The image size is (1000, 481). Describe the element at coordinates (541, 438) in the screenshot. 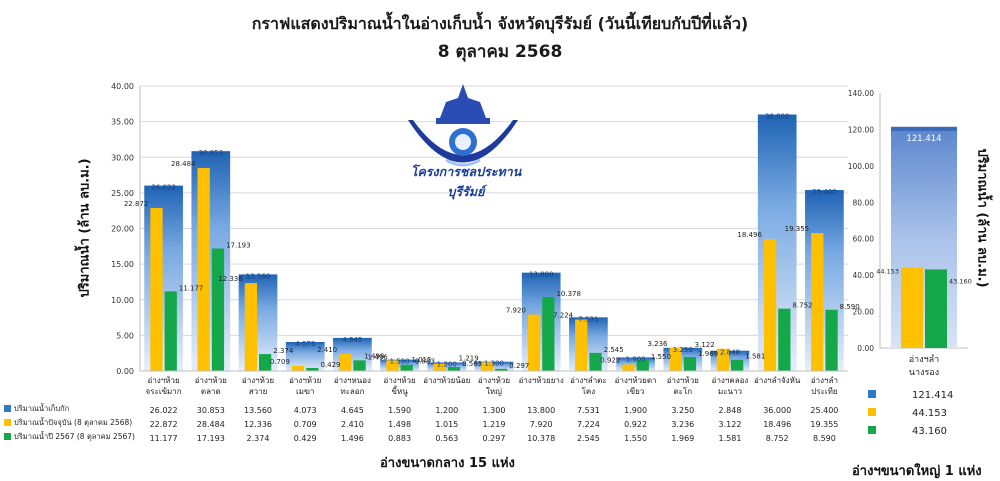

I see `table-value: 10.378` at that location.